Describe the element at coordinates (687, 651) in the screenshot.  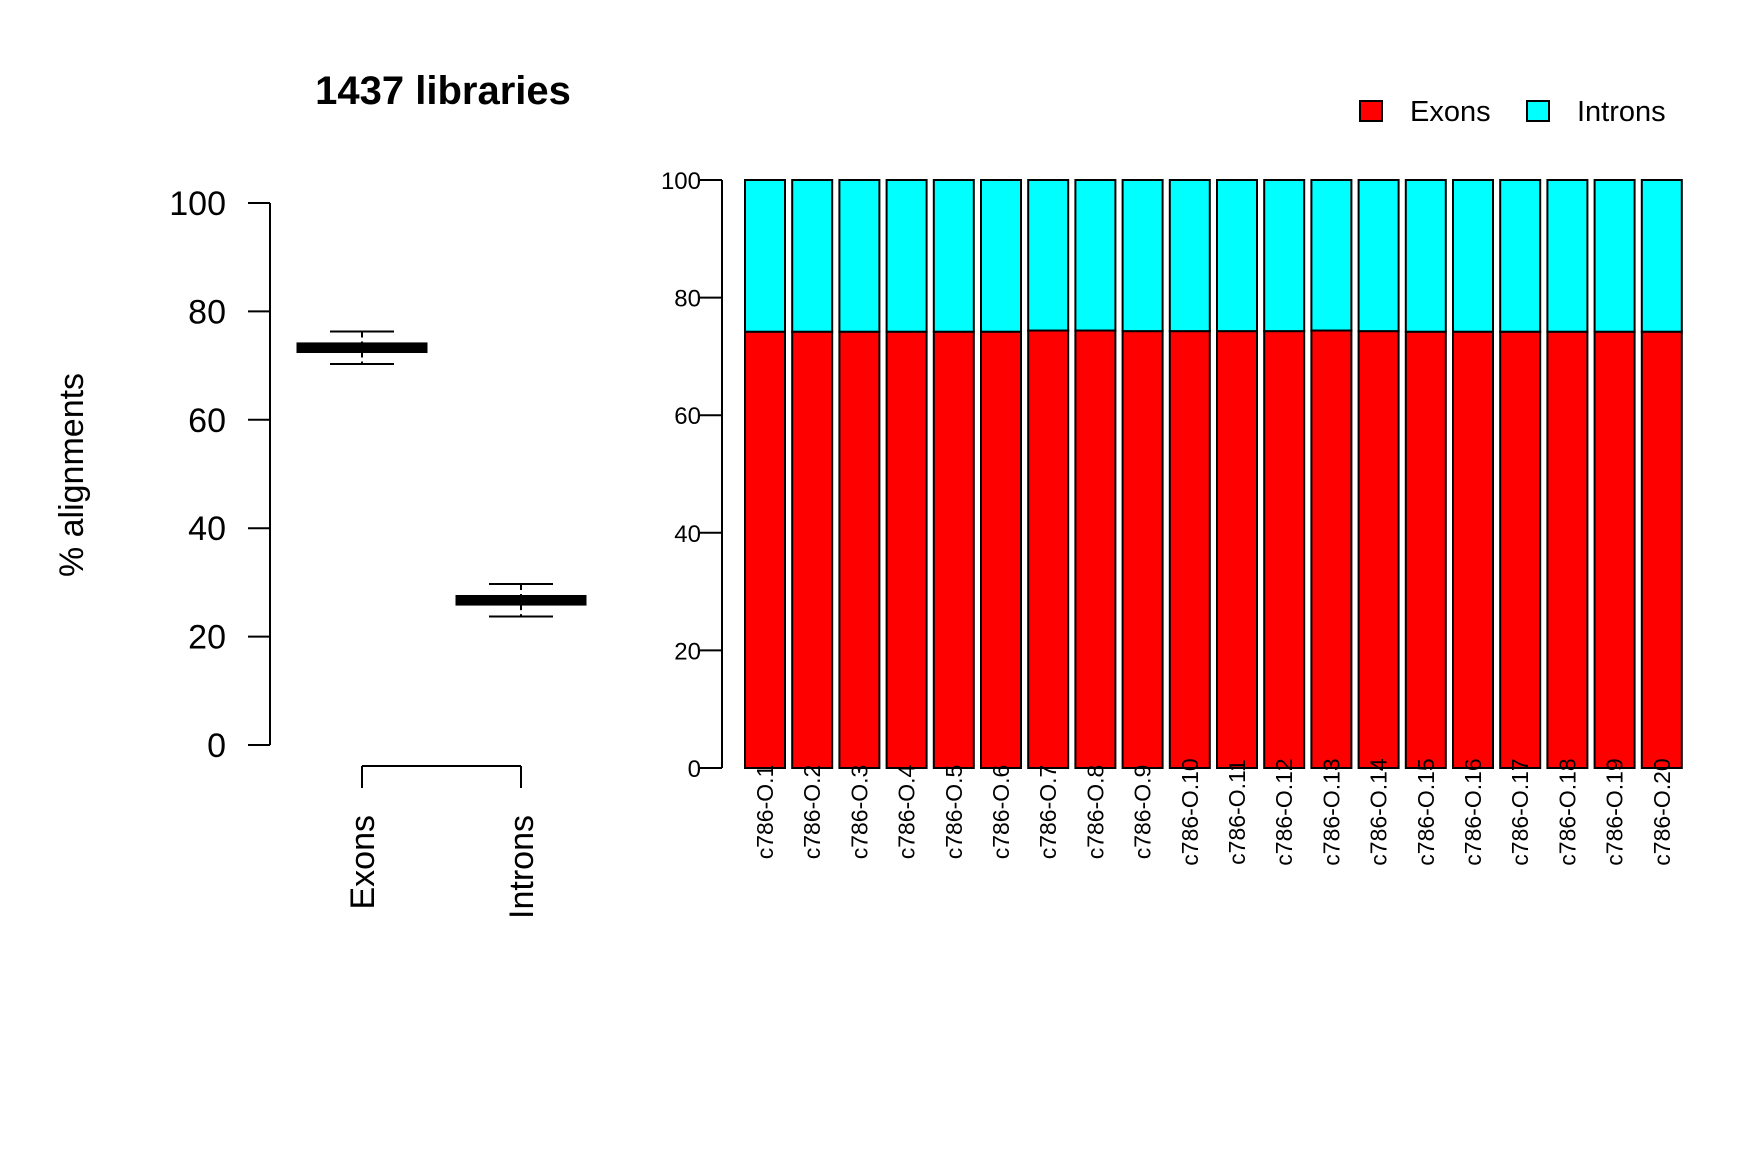
I see `bar-y-tick-label: 20` at that location.